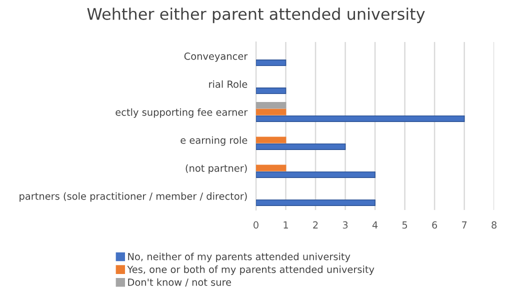  Describe the element at coordinates (315, 224) in the screenshot. I see `x-tick-label: 2` at that location.